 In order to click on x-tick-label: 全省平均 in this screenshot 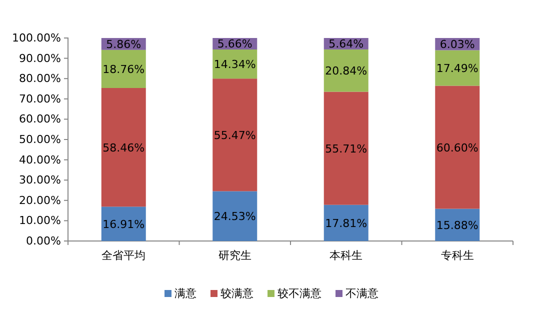, I will do `click(124, 255)`.